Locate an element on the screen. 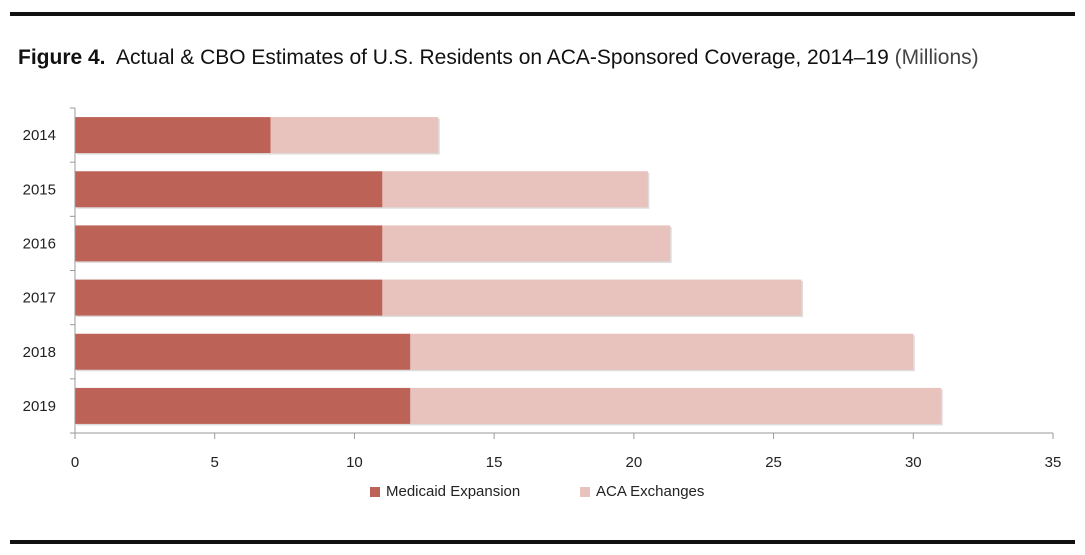 The width and height of the screenshot is (1085, 555). bar-medicaid-expansion-2016 is located at coordinates (229, 243).